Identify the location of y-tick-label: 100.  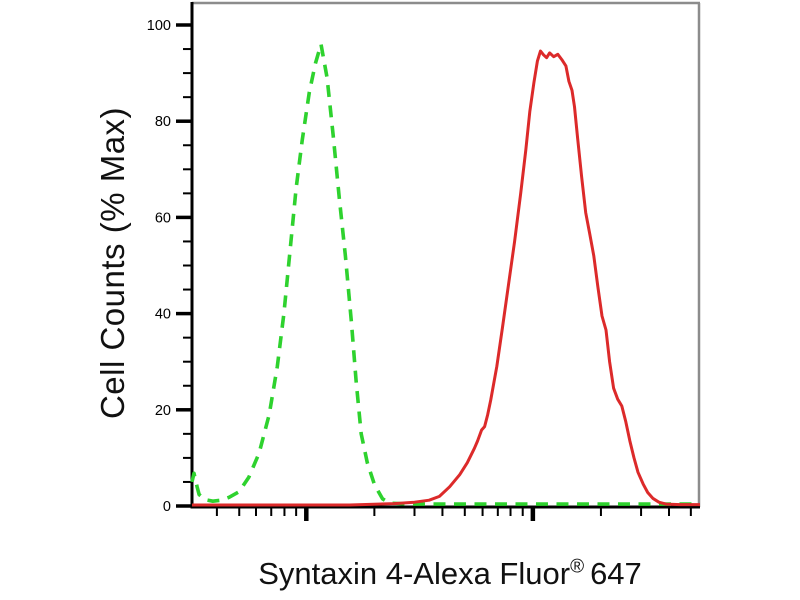
(159, 26).